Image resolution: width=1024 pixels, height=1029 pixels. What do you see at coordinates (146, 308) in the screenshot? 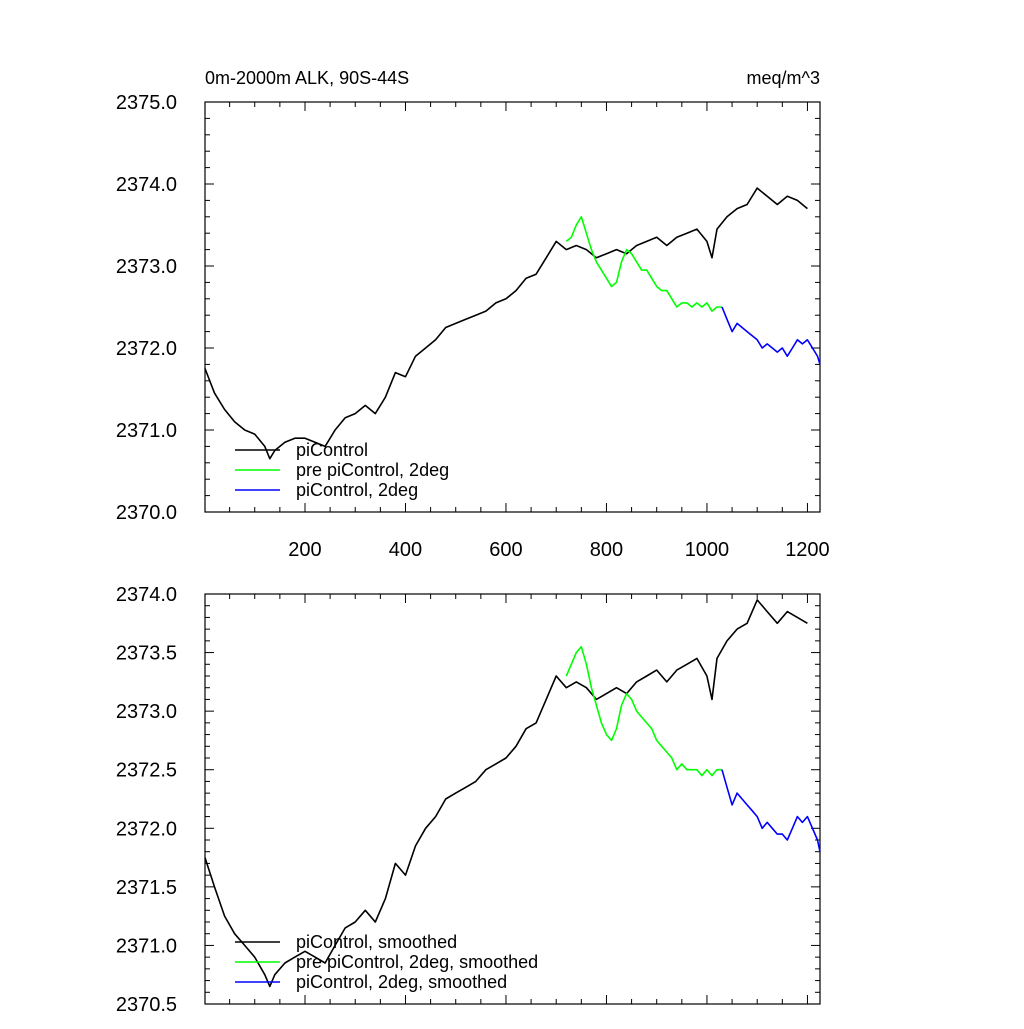
I see `top-y-tick-labels: 2370.0 2371.0 2372.0 2373.0 2374.0 2375.0` at bounding box center [146, 308].